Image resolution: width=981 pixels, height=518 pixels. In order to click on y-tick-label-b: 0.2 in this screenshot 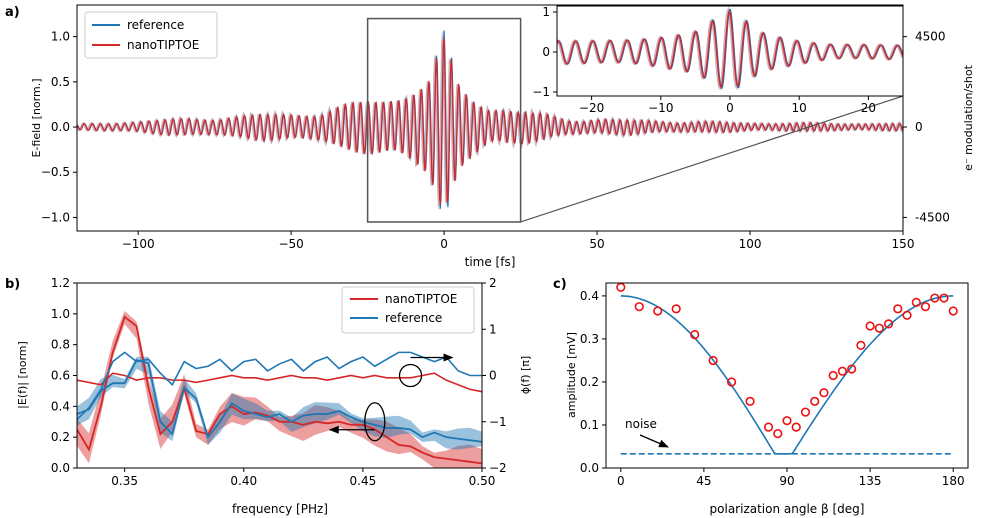, I will do `click(60, 437)`.